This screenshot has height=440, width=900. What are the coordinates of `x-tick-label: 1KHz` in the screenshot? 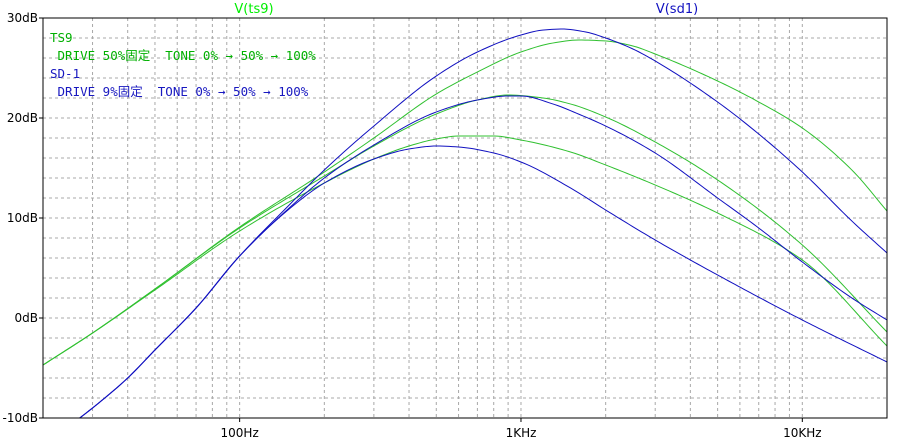 It's located at (521, 433).